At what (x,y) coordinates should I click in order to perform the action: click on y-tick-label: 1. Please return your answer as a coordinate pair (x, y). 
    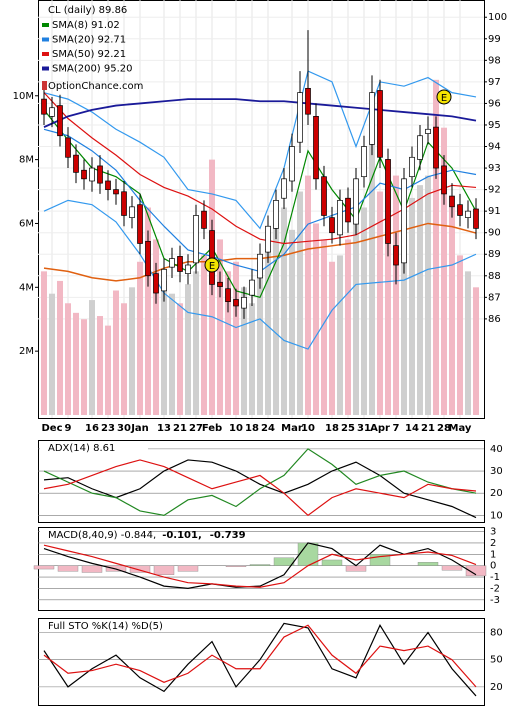
    Looking at the image, I should click on (493, 554).